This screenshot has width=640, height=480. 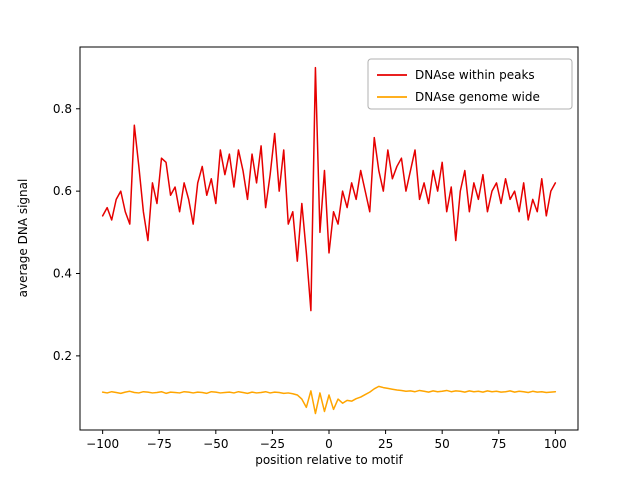 What do you see at coordinates (62, 356) in the screenshot?
I see `y-tick-label: 0.2` at bounding box center [62, 356].